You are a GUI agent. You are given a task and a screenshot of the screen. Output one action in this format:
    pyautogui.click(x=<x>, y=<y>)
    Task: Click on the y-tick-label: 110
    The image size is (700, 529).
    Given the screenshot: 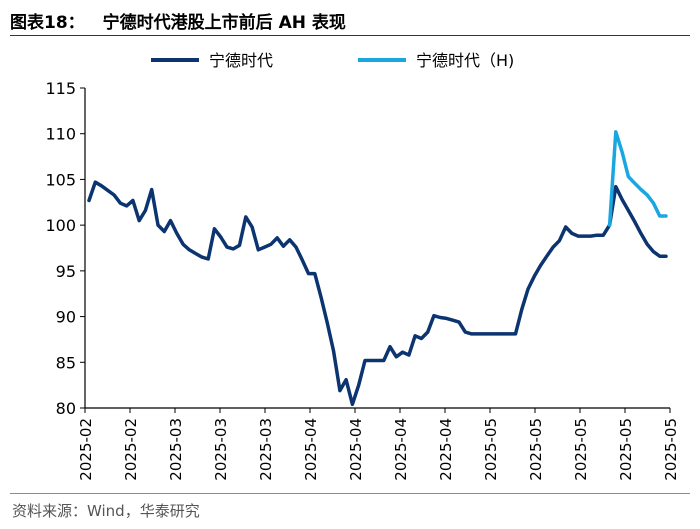 What is the action you would take?
    pyautogui.click(x=60, y=134)
    